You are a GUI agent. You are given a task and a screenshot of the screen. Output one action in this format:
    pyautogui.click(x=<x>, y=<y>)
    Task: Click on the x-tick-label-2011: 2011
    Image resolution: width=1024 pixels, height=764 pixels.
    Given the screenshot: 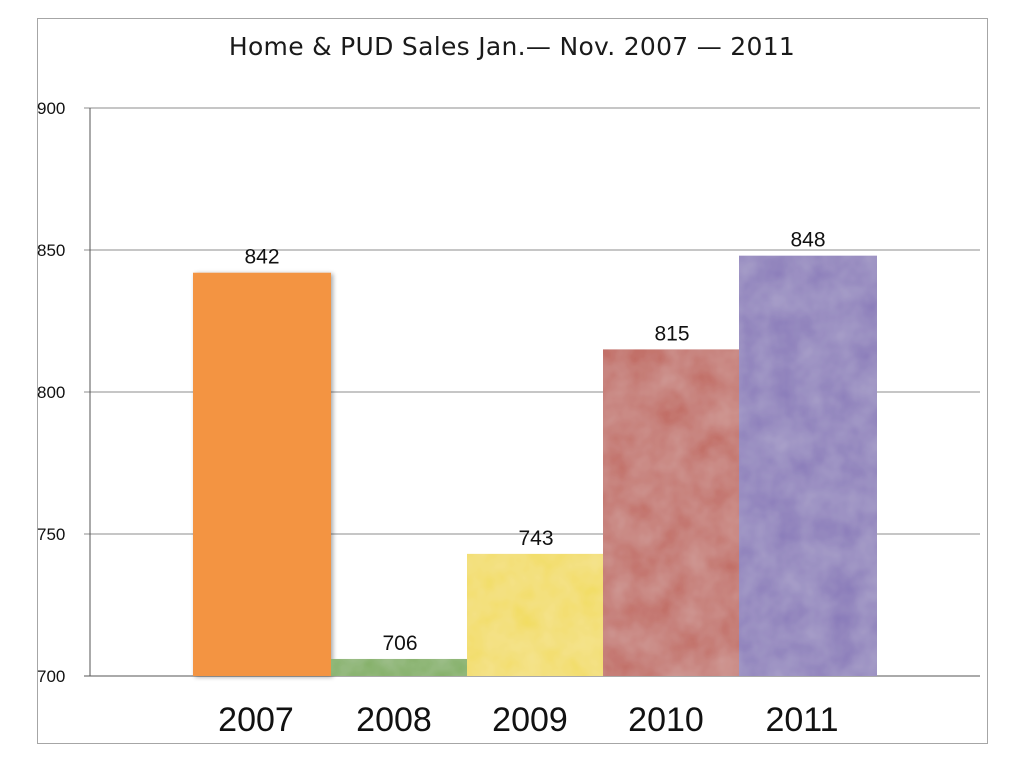 What is the action you would take?
    pyautogui.click(x=801, y=720)
    